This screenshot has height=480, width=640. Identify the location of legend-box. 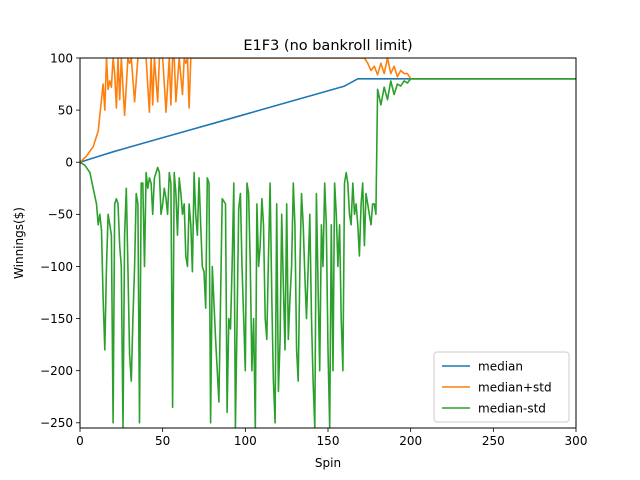
(501, 387).